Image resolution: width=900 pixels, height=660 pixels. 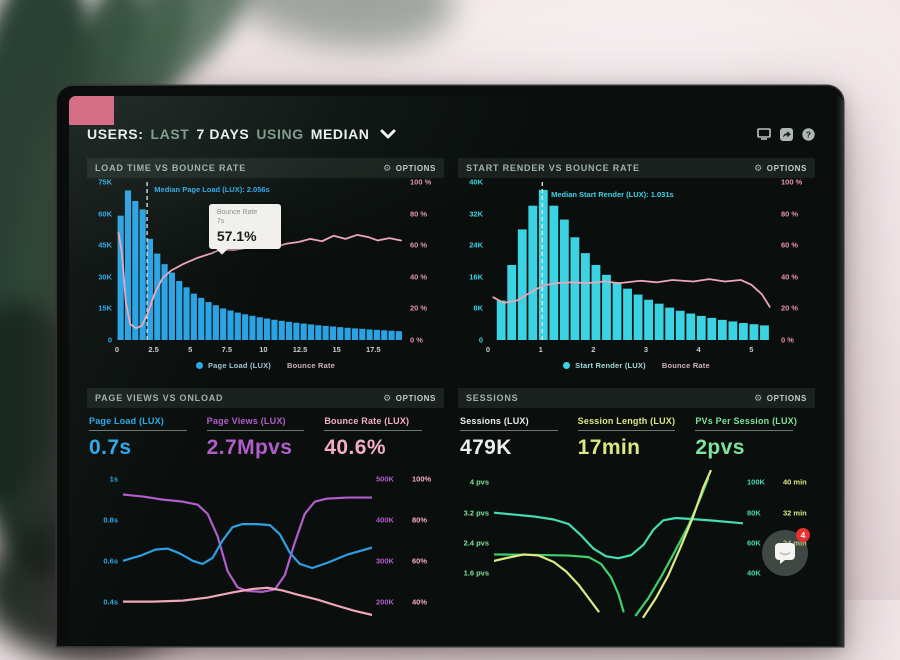 I want to click on legend-item: Start Render (LUX), so click(x=604, y=365).